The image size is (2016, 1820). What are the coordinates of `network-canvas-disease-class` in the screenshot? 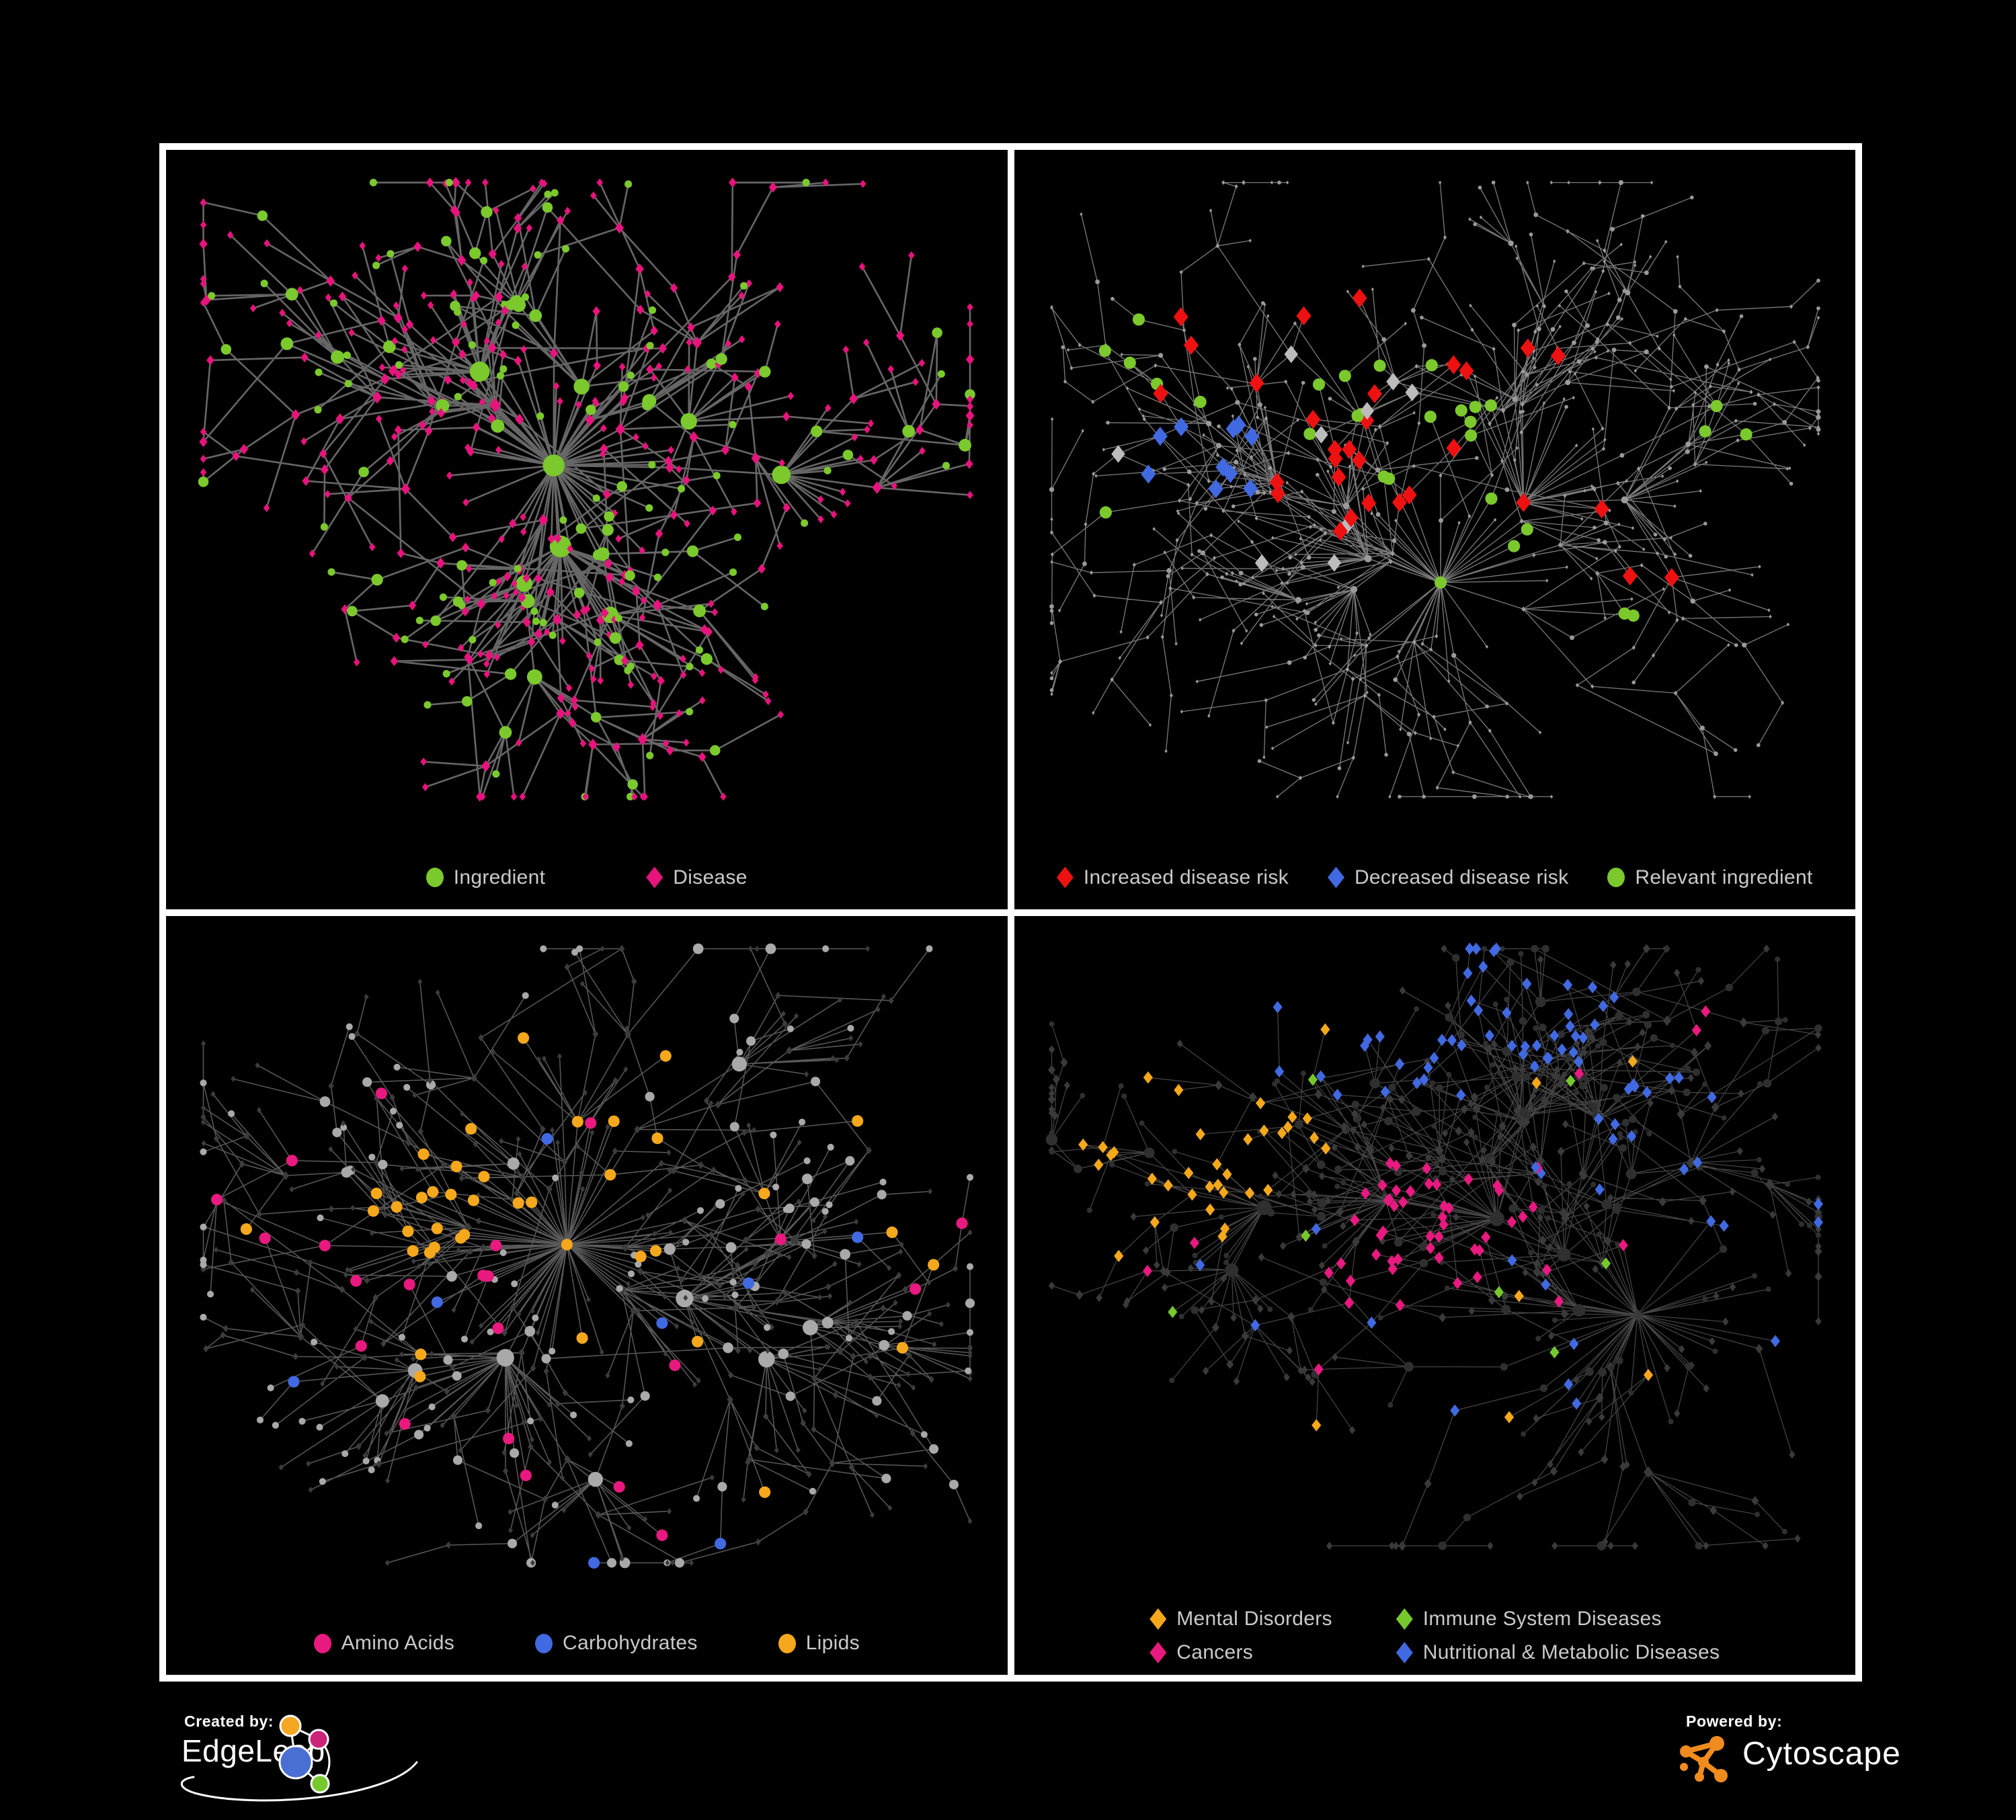 It's located at (1434, 1247).